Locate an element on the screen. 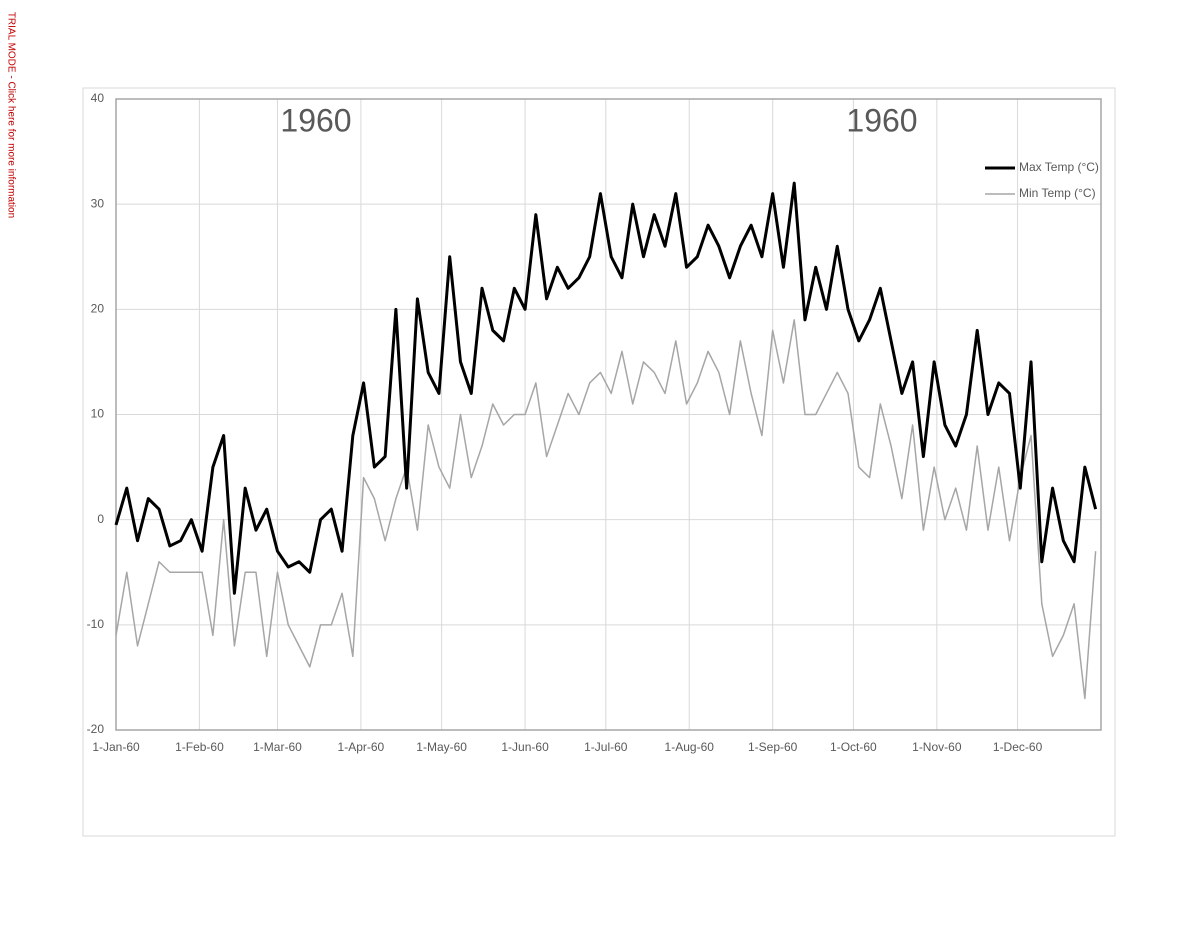 Image resolution: width=1200 pixels, height=932 pixels. y-tick-label: 10 is located at coordinates (98, 414).